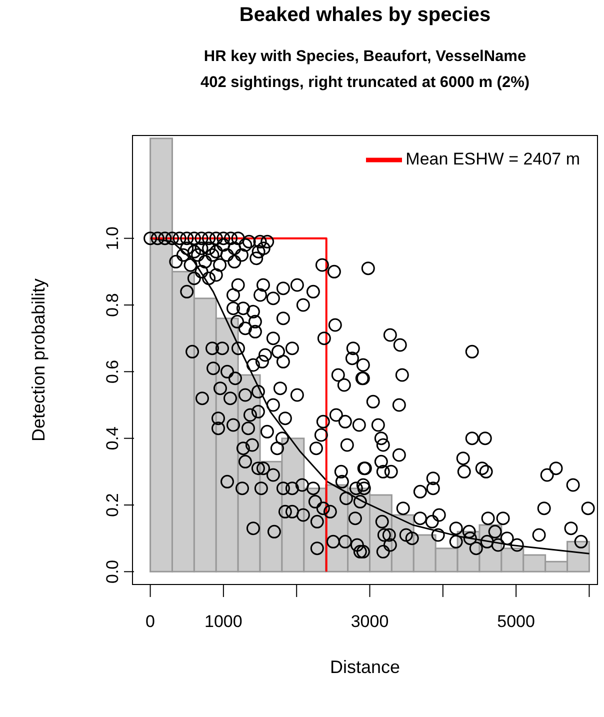 The image size is (604, 717). I want to click on y-tick-label: 0.0, so click(112, 572).